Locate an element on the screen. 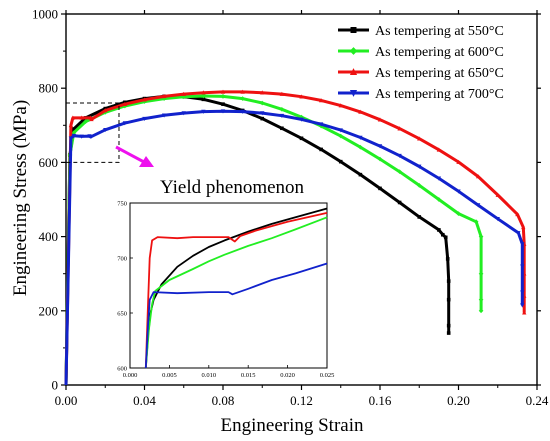  y-tick-label: 200 is located at coordinates (49, 310).